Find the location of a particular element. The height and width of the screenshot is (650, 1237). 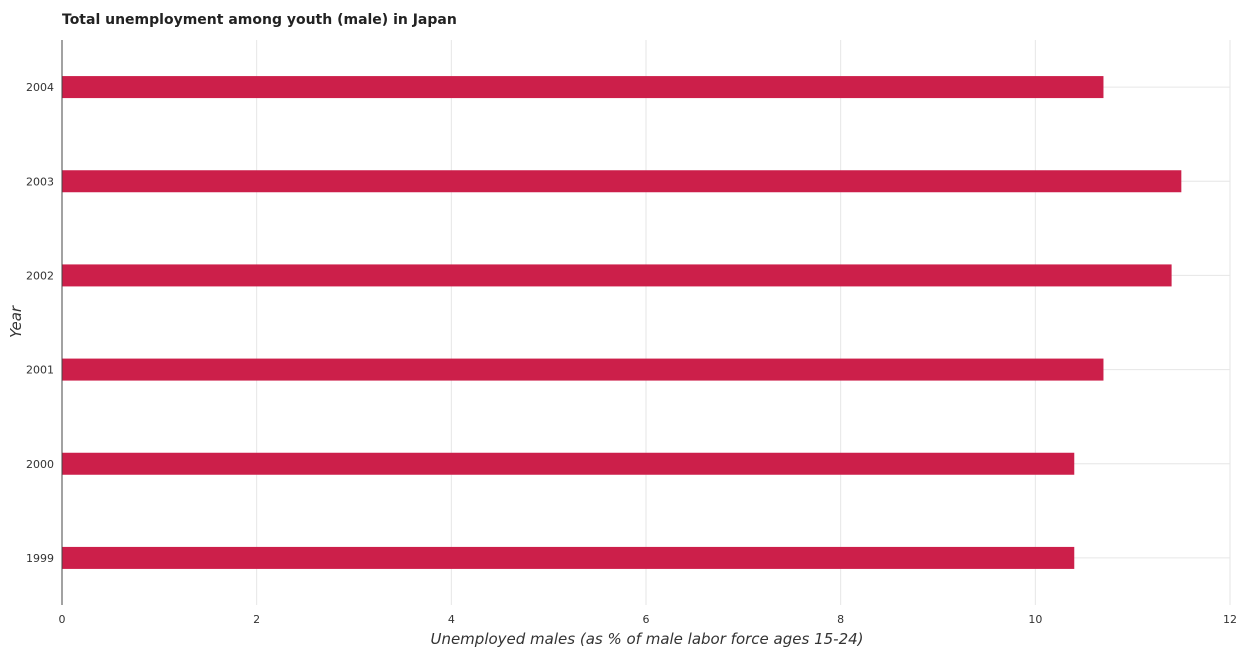

x-tick-label: 10 is located at coordinates (1035, 619).